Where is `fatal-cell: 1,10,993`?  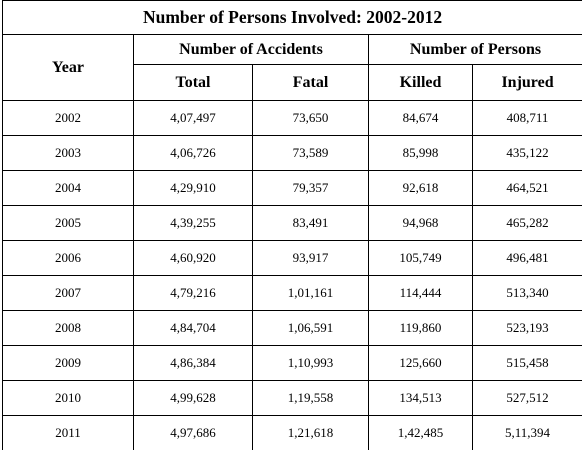
fatal-cell: 1,10,993 is located at coordinates (310, 363).